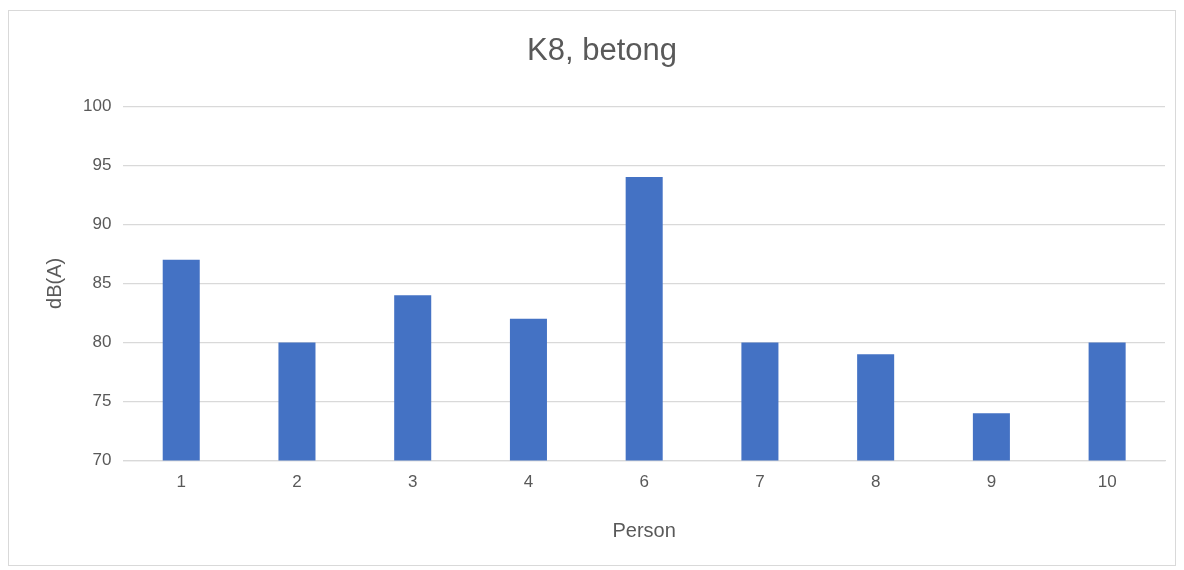 This screenshot has width=1184, height=570. What do you see at coordinates (102, 224) in the screenshot?
I see `y-tick-label: 90` at bounding box center [102, 224].